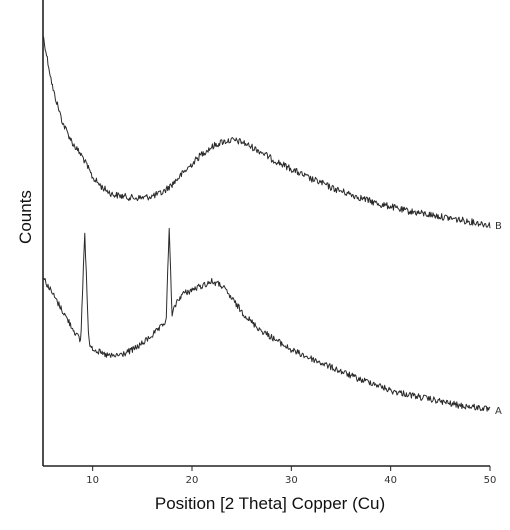  Describe the element at coordinates (25, 217) in the screenshot. I see `y-axis-label: Counts` at that location.